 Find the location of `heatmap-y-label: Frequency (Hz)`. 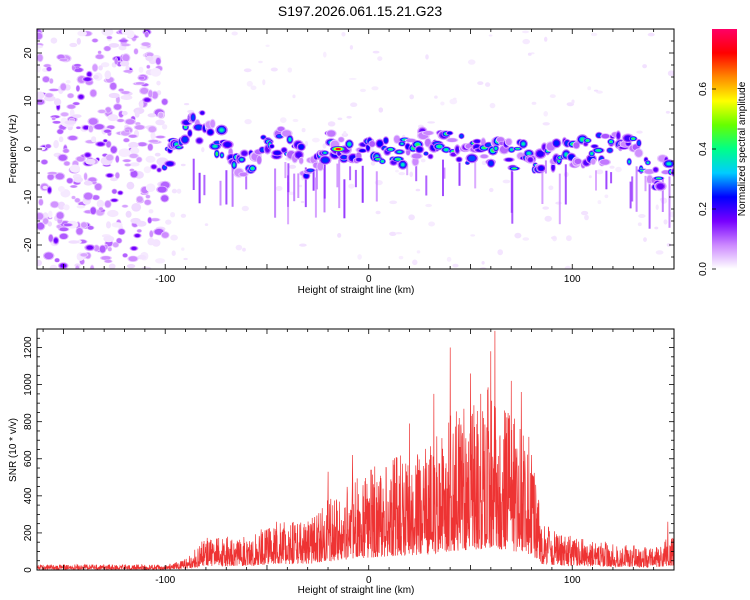

heatmap-y-label: Frequency (Hz) is located at coordinates (13, 149).